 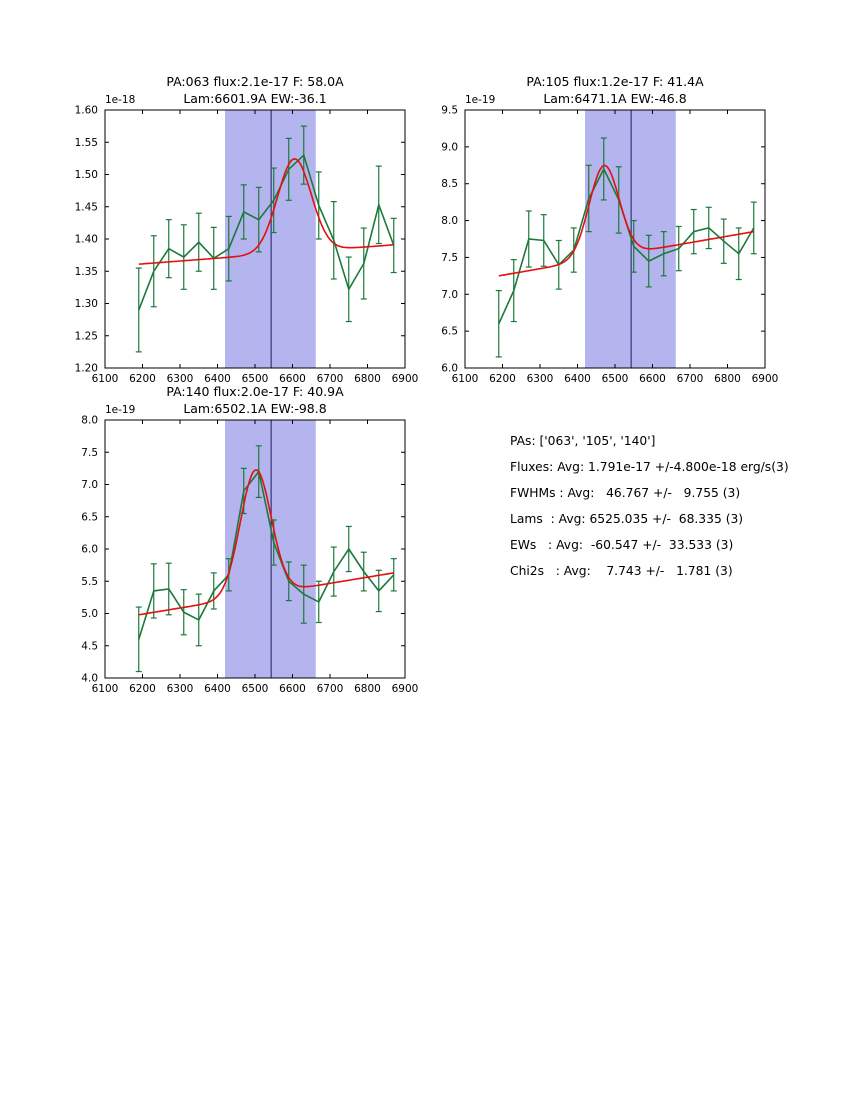 I want to click on y-tick-label: 8.5, so click(x=449, y=184).